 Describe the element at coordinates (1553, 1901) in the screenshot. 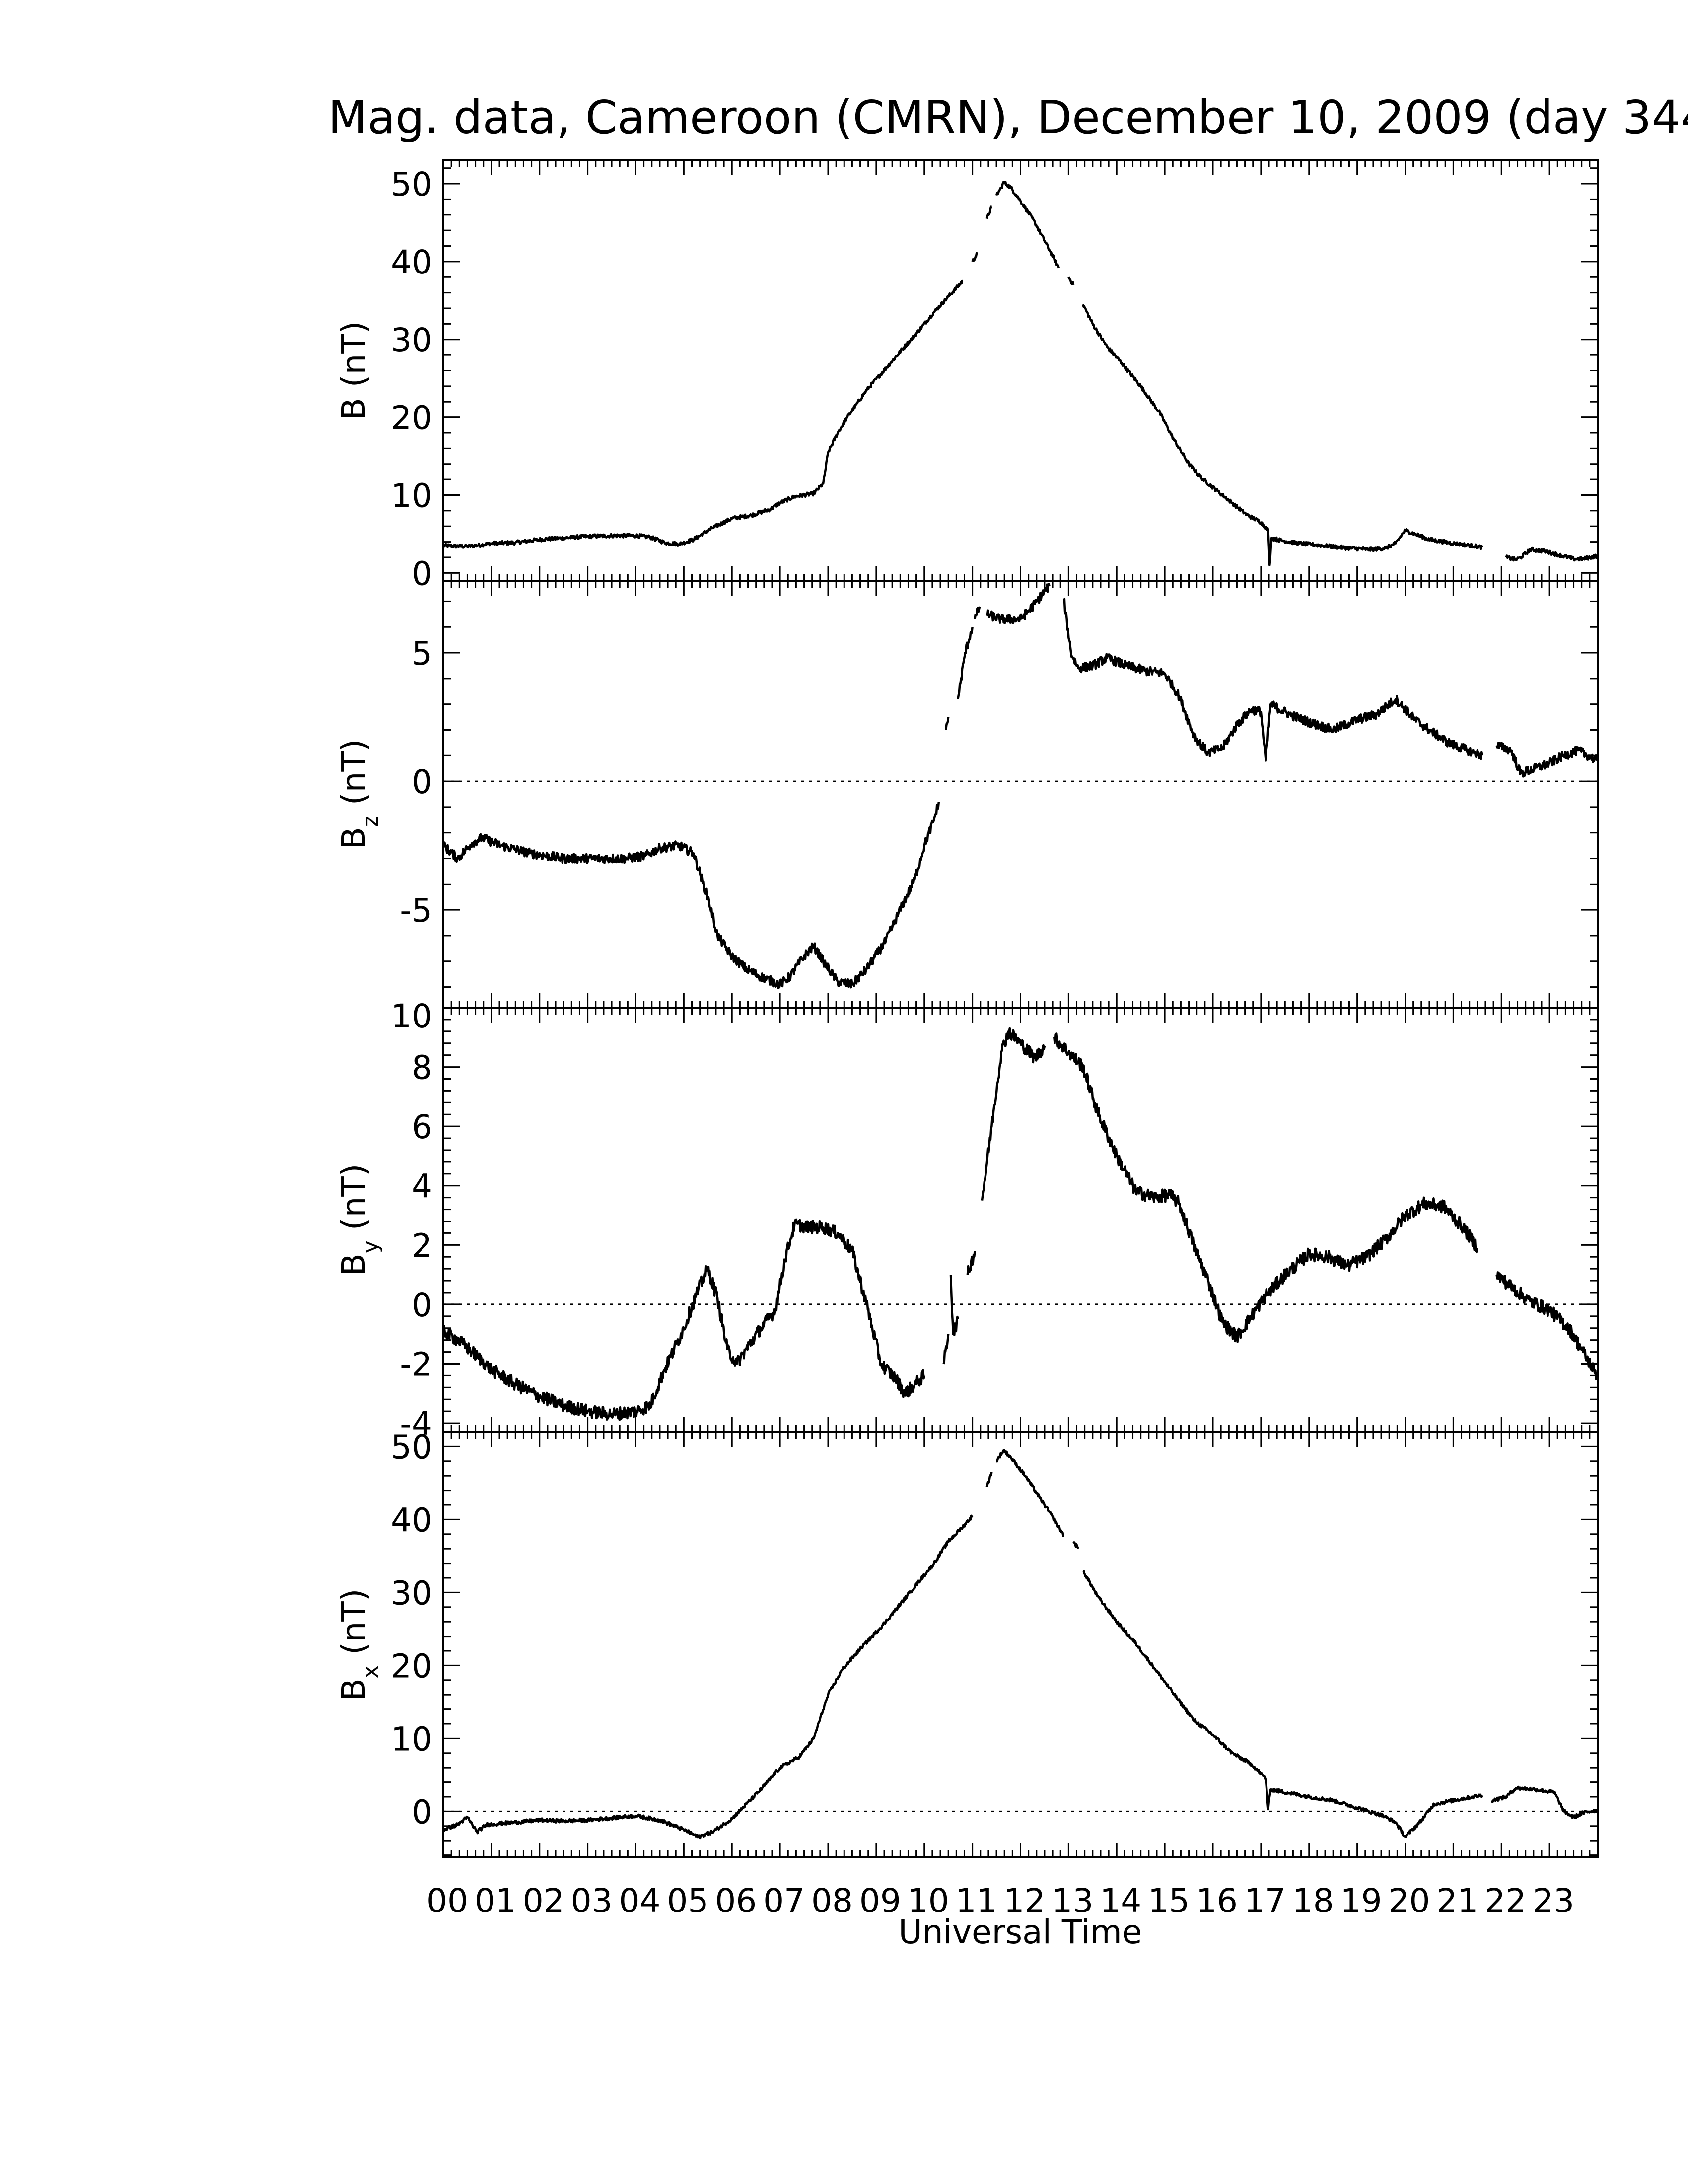

I see `x-tick-label: 23` at that location.